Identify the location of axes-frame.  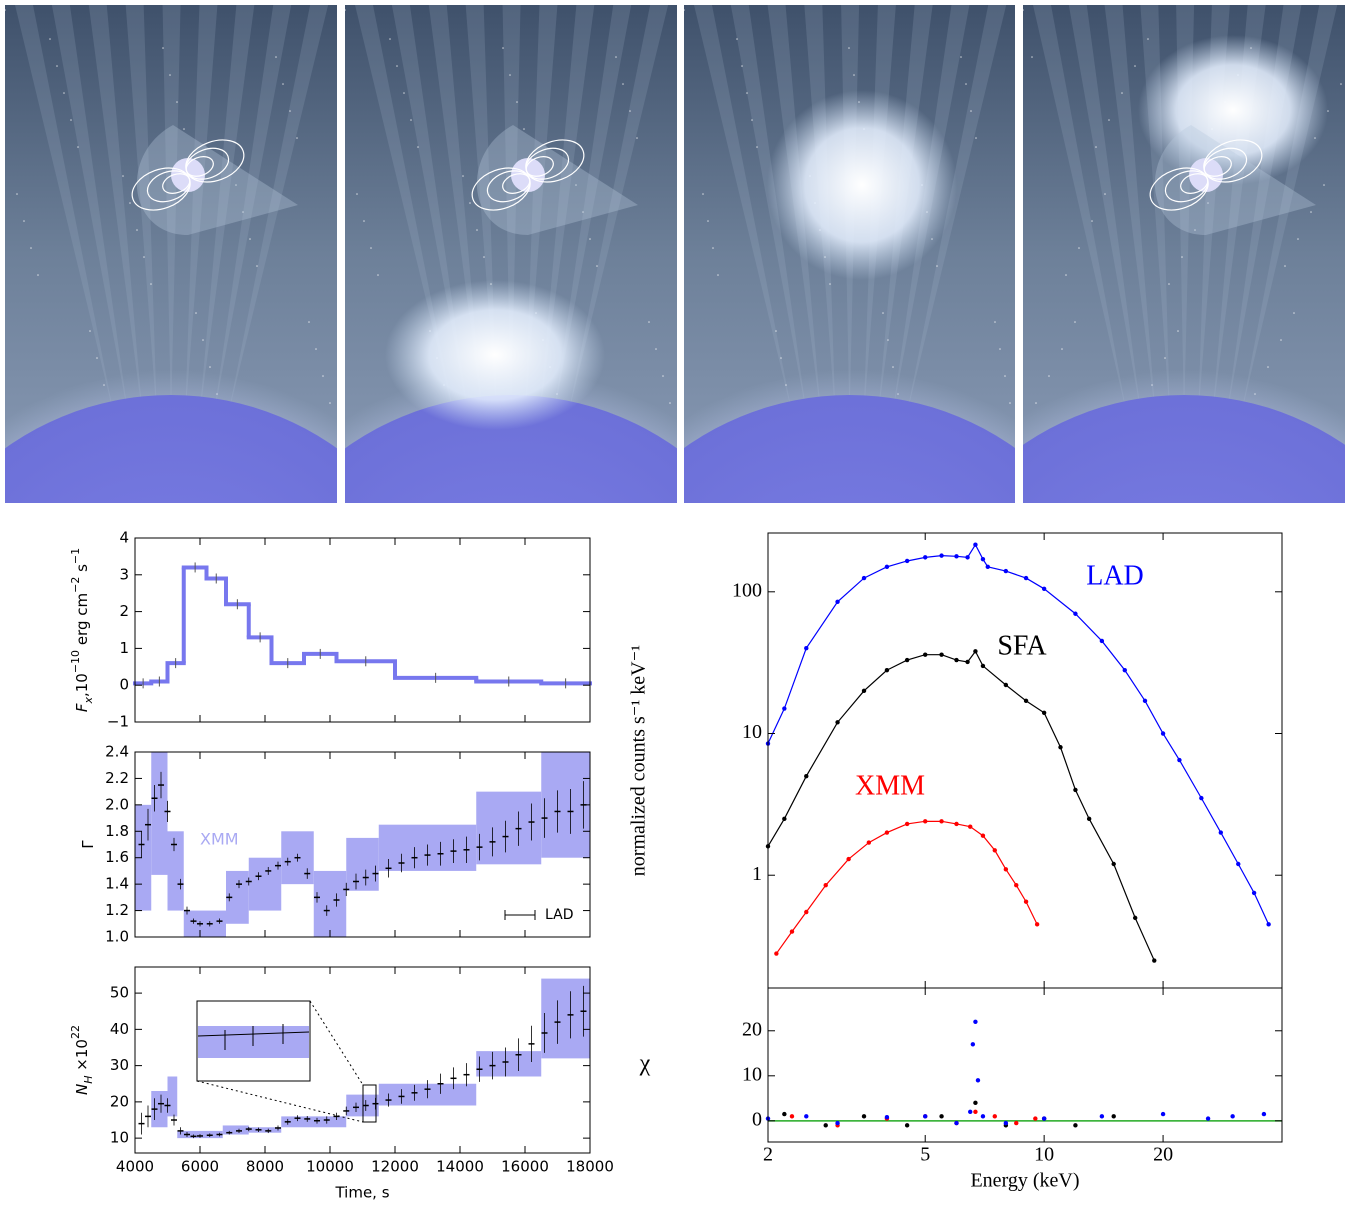
(362, 1060).